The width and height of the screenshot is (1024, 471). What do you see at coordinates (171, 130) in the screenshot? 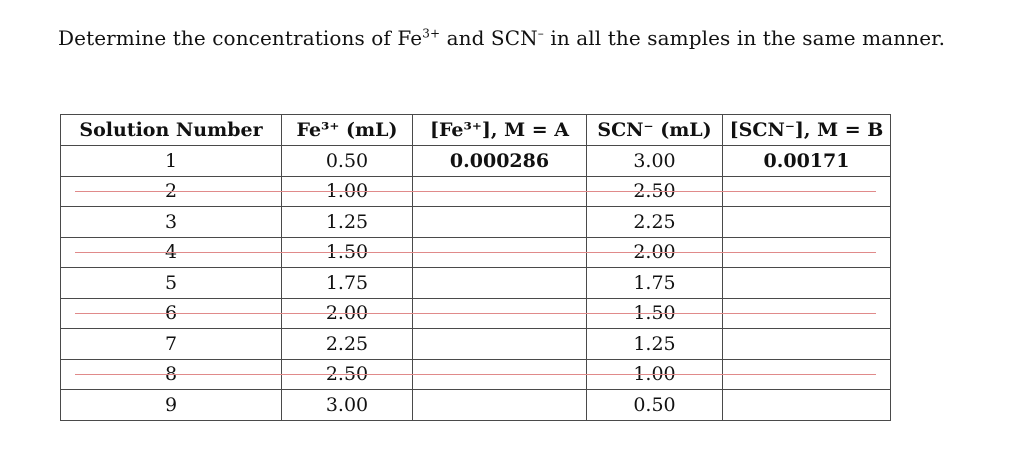
I see `header-solution-number: Solution Number` at bounding box center [171, 130].